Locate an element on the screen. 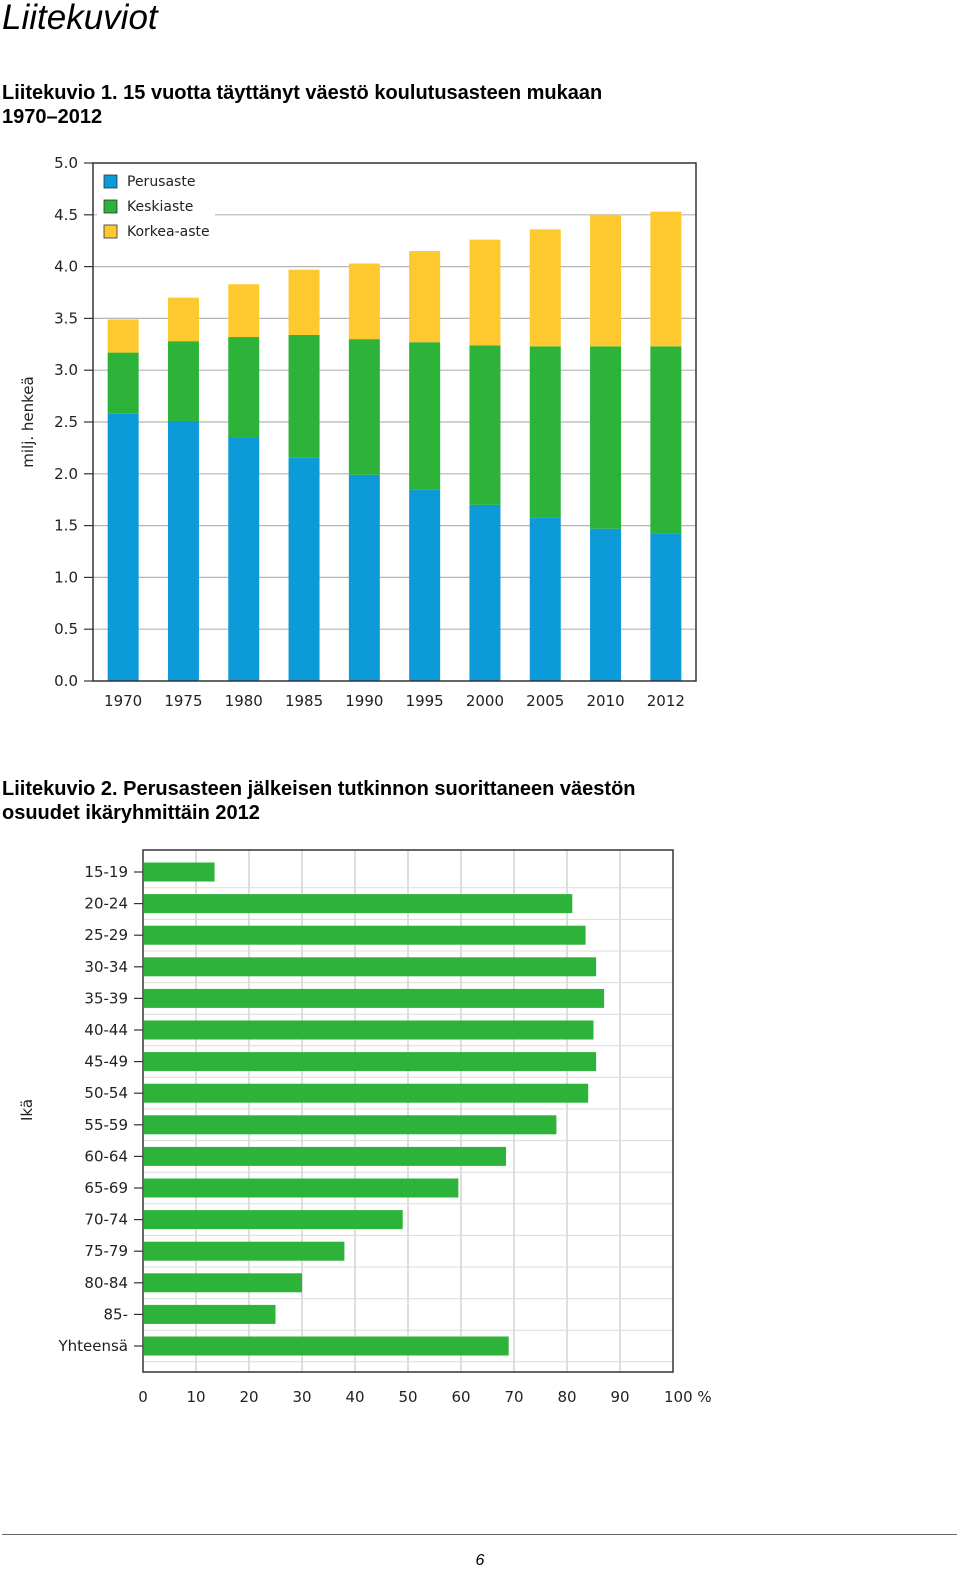 This screenshot has width=960, height=1572. legend-label: Keskiaste is located at coordinates (160, 207).